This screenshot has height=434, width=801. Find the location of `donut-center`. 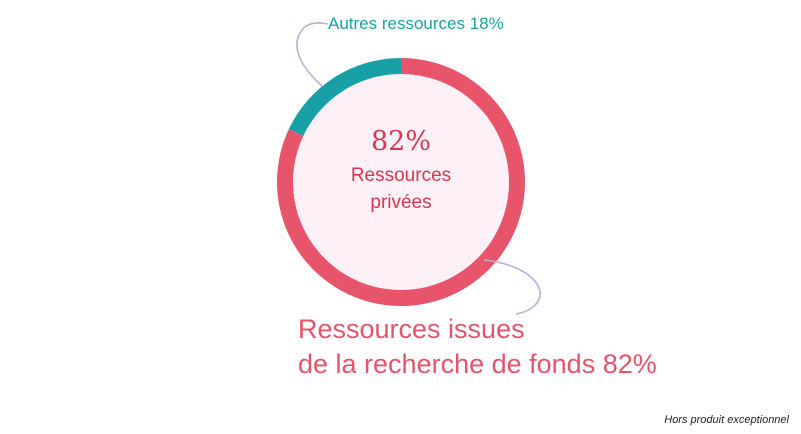

donut-center is located at coordinates (401, 182).